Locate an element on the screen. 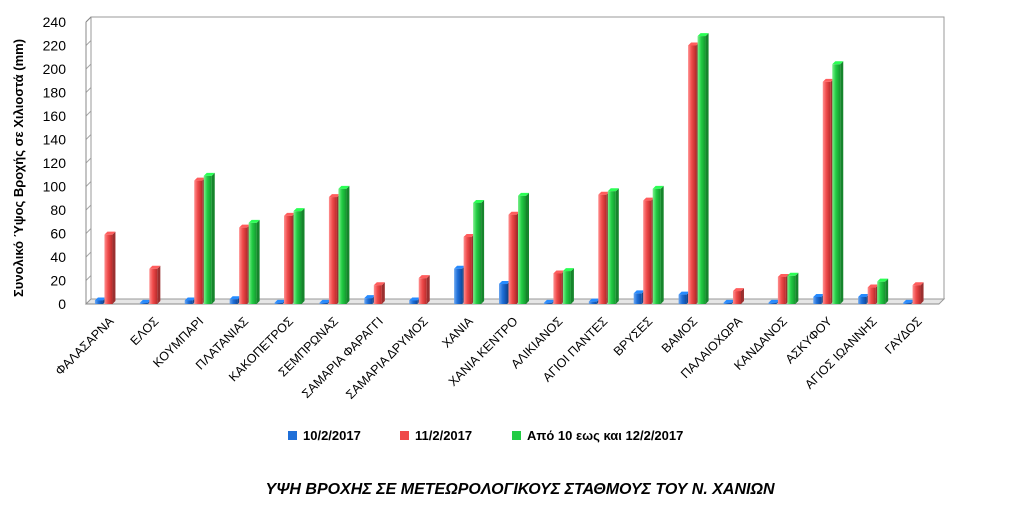 Image resolution: width=1024 pixels, height=507 pixels. y-tick-labels: 0 20 40 60 80 100 120 140 160 180 200 220 240 is located at coordinates (55, 163).